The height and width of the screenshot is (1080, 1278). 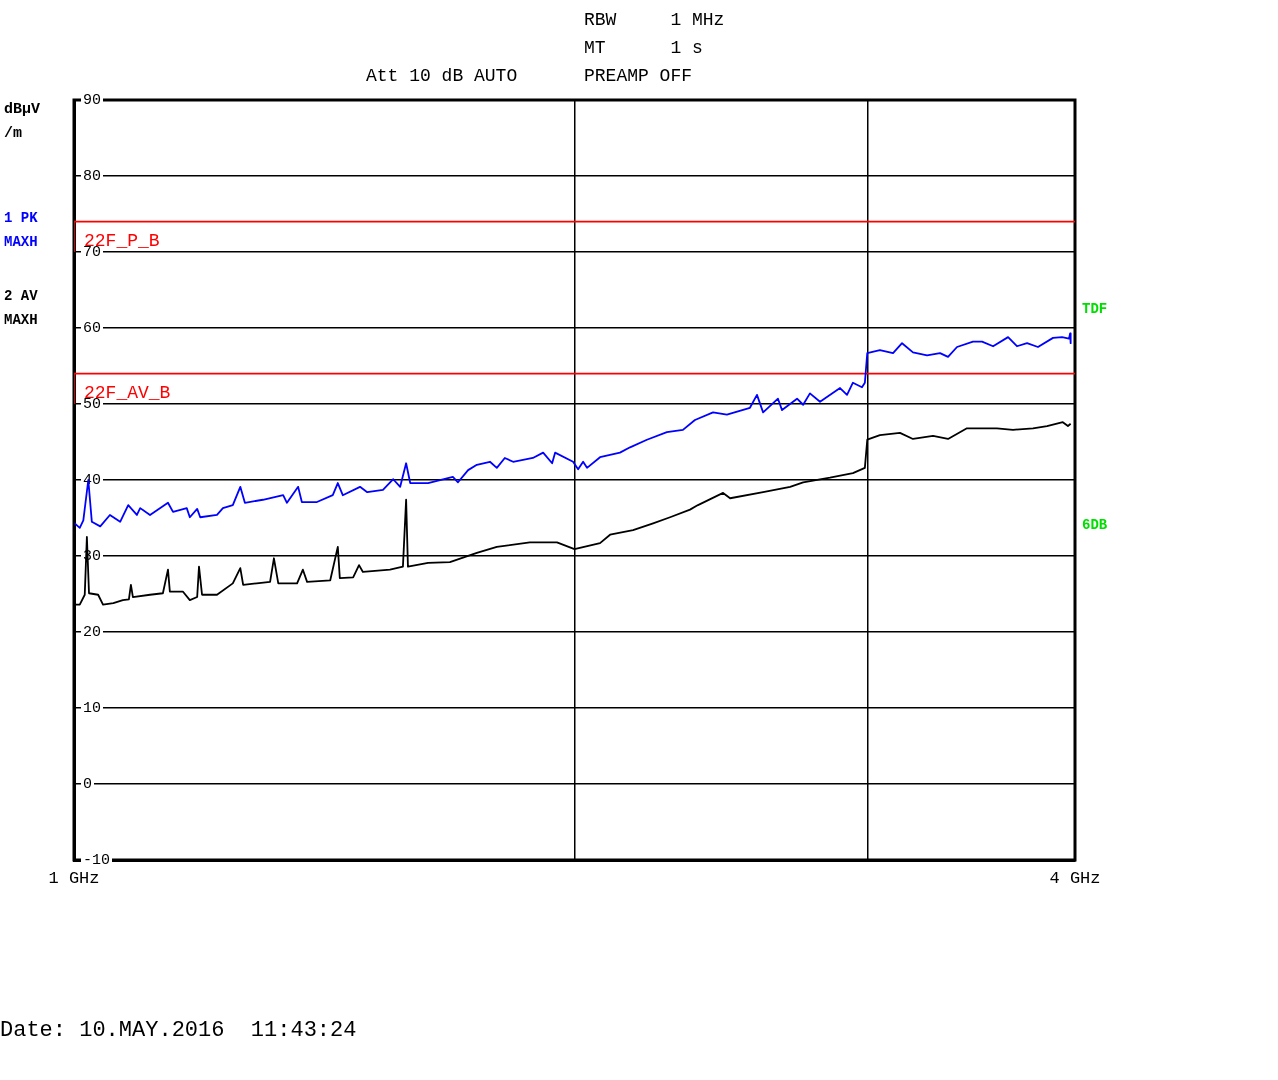 What do you see at coordinates (92, 632) in the screenshot?
I see `y-tick-label: 20` at bounding box center [92, 632].